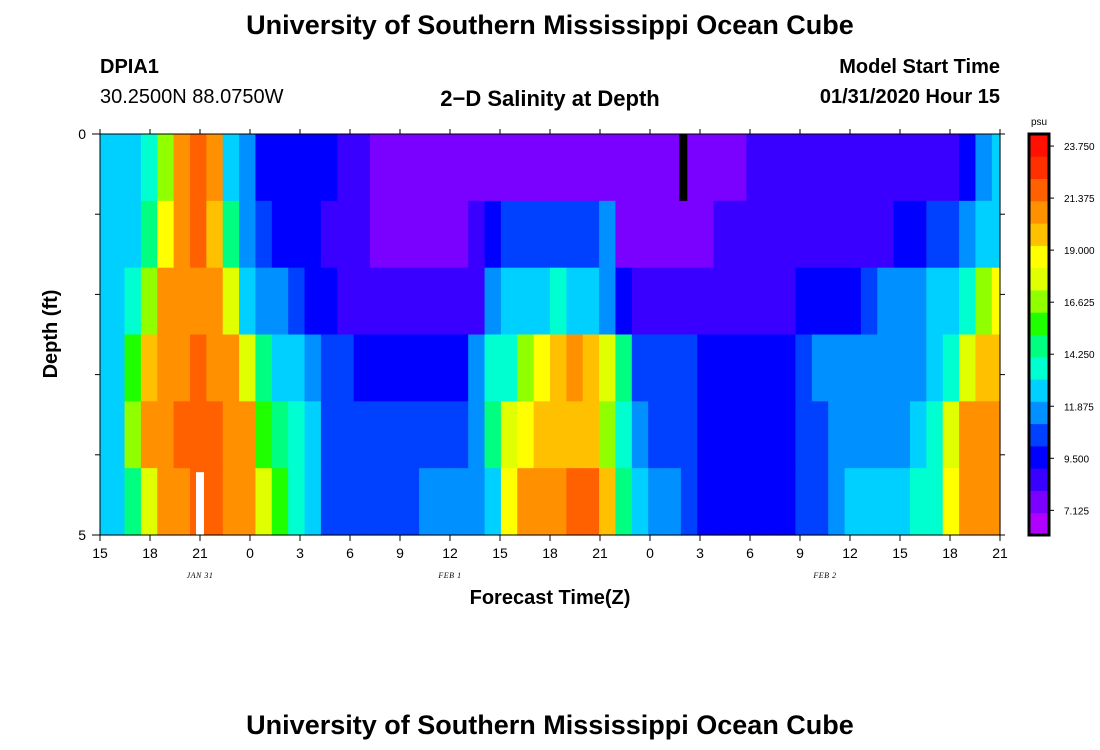 This screenshot has width=1100, height=750. What do you see at coordinates (82, 134) in the screenshot?
I see `y-tick-label: 0` at bounding box center [82, 134].